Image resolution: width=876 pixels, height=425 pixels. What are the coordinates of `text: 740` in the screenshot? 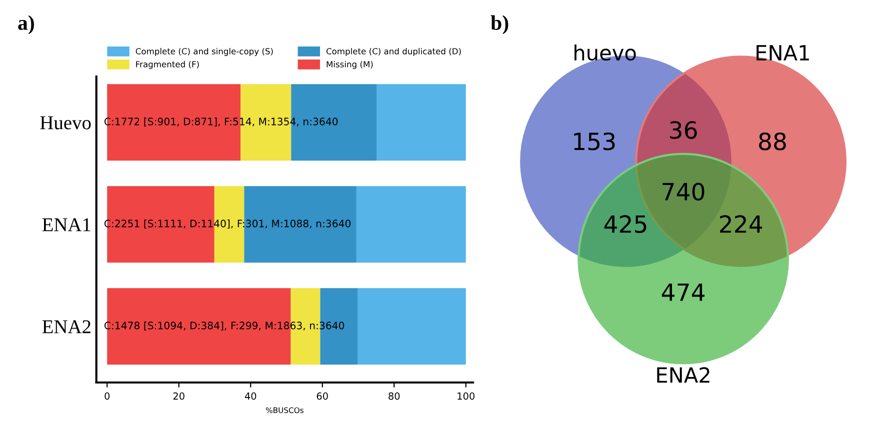 It's located at (683, 191).